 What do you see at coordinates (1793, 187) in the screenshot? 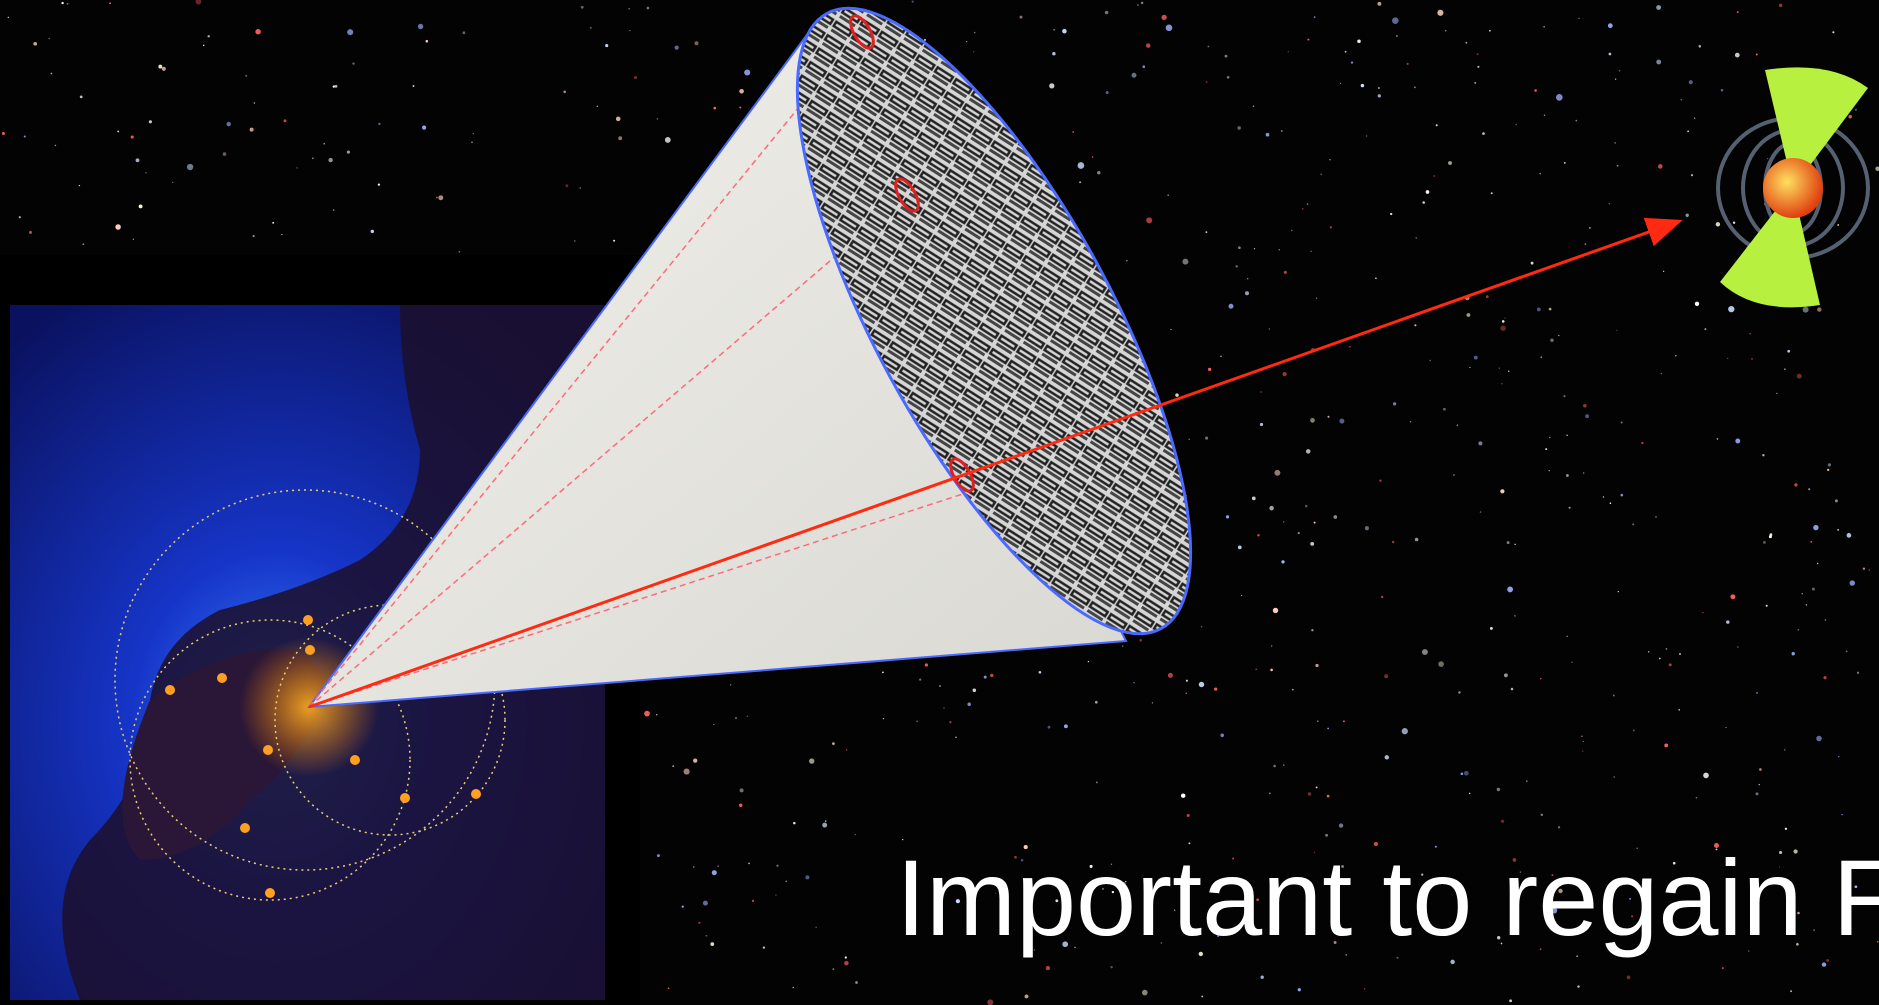
I see `pulsar-icon` at bounding box center [1793, 187].